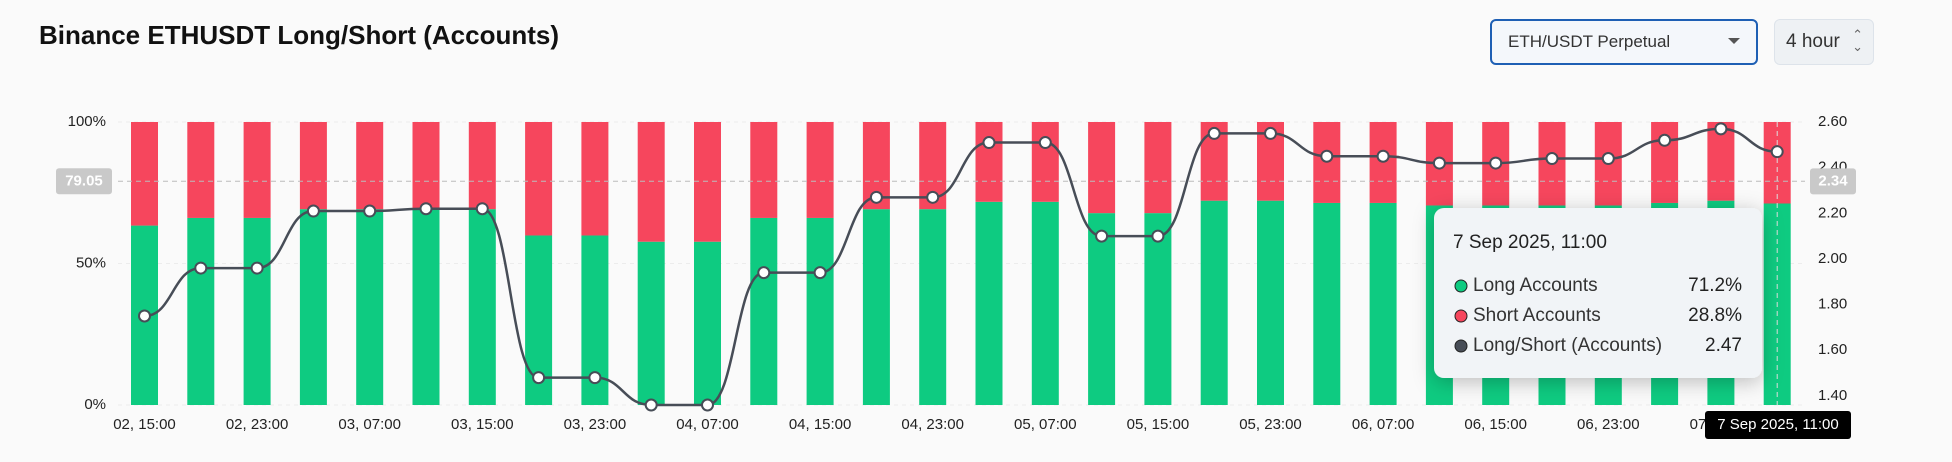  What do you see at coordinates (1813, 41) in the screenshot?
I see `interval-value: 4 hour` at bounding box center [1813, 41].